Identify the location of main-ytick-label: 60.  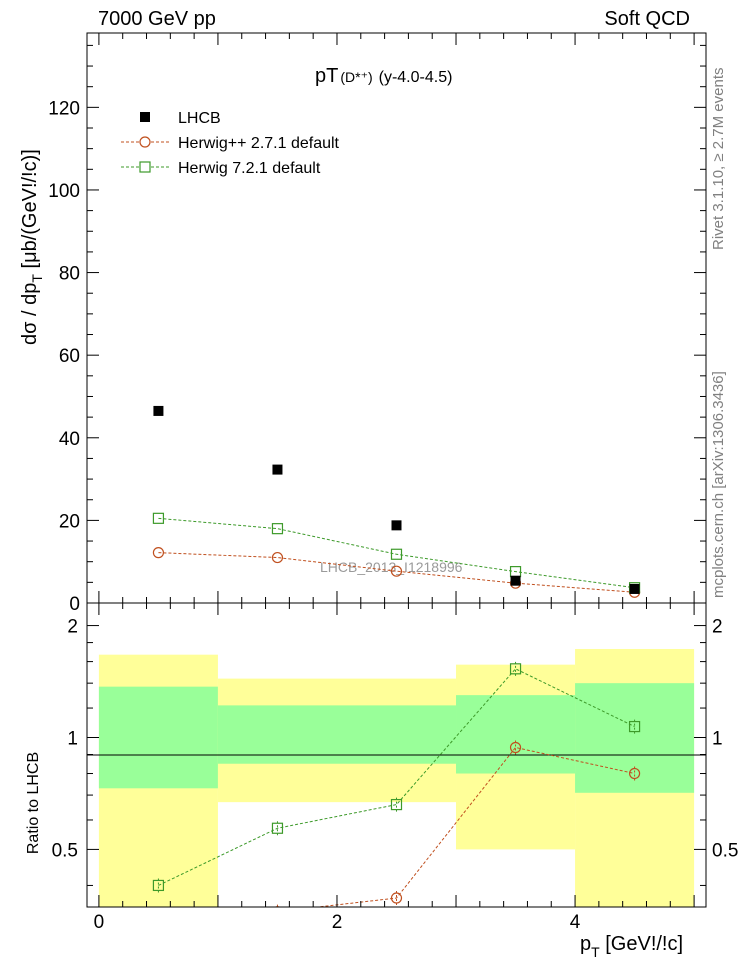
(69, 356).